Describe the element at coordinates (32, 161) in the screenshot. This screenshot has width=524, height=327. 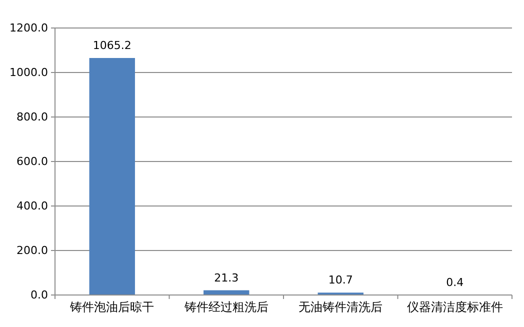
I see `y-tick-label: 600.0` at that location.